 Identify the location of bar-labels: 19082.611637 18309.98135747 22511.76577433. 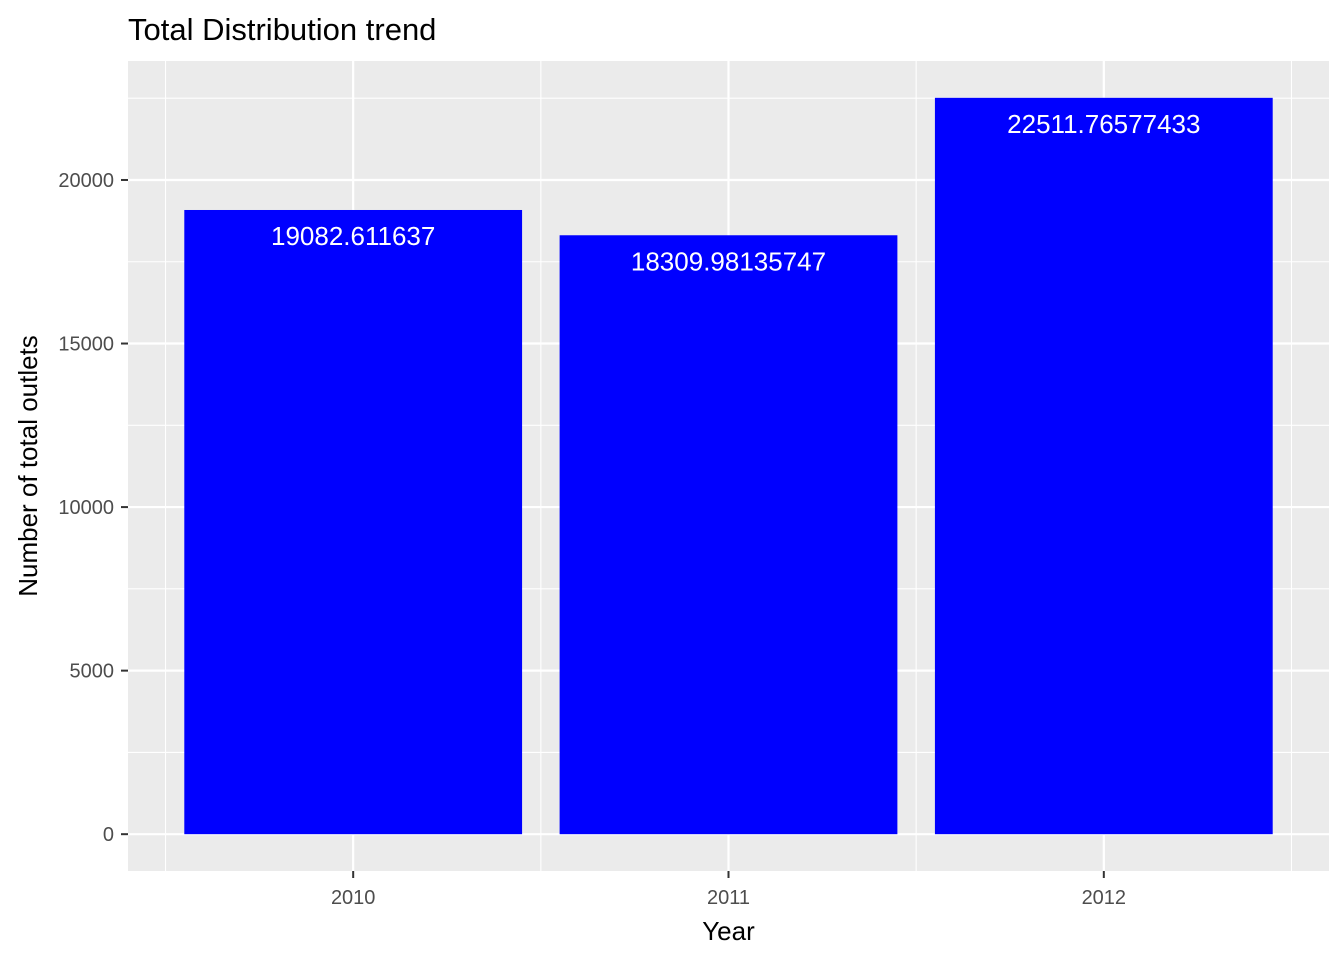
(735, 192).